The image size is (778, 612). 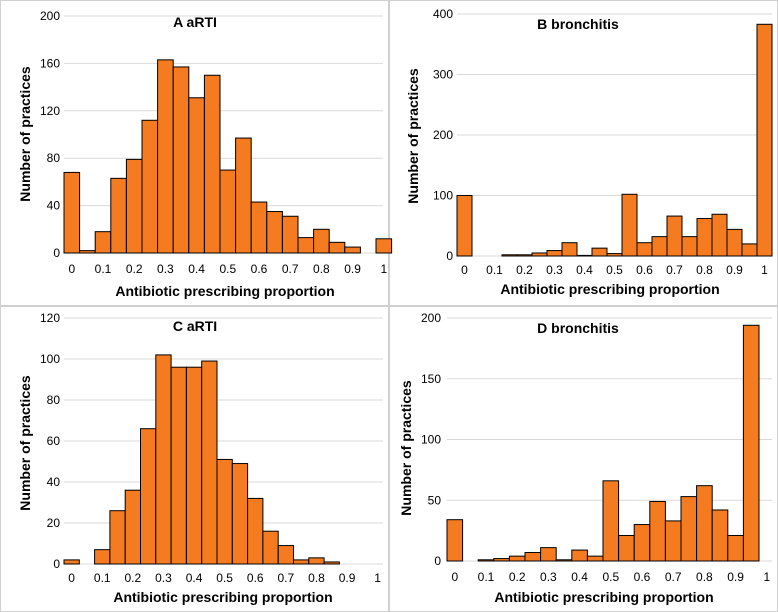 I want to click on panel-d-x-tick-label: 0.6, so click(x=642, y=577).